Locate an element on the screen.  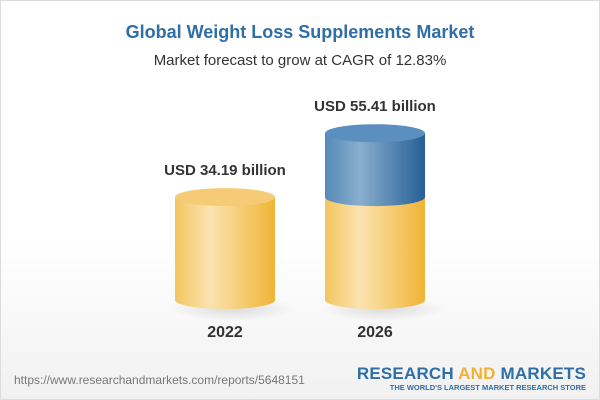
chart-title: Global Weight Loss Supplements Market is located at coordinates (300, 32).